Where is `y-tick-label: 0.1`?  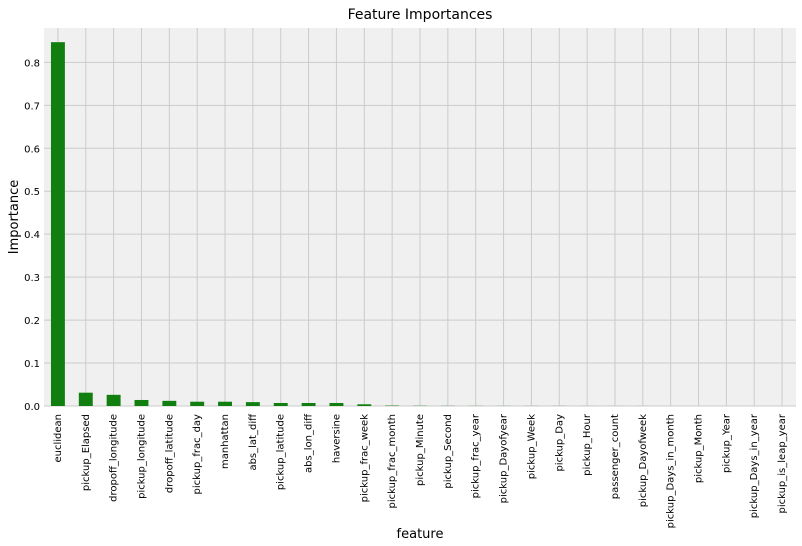 y-tick-label: 0.1 is located at coordinates (32, 364).